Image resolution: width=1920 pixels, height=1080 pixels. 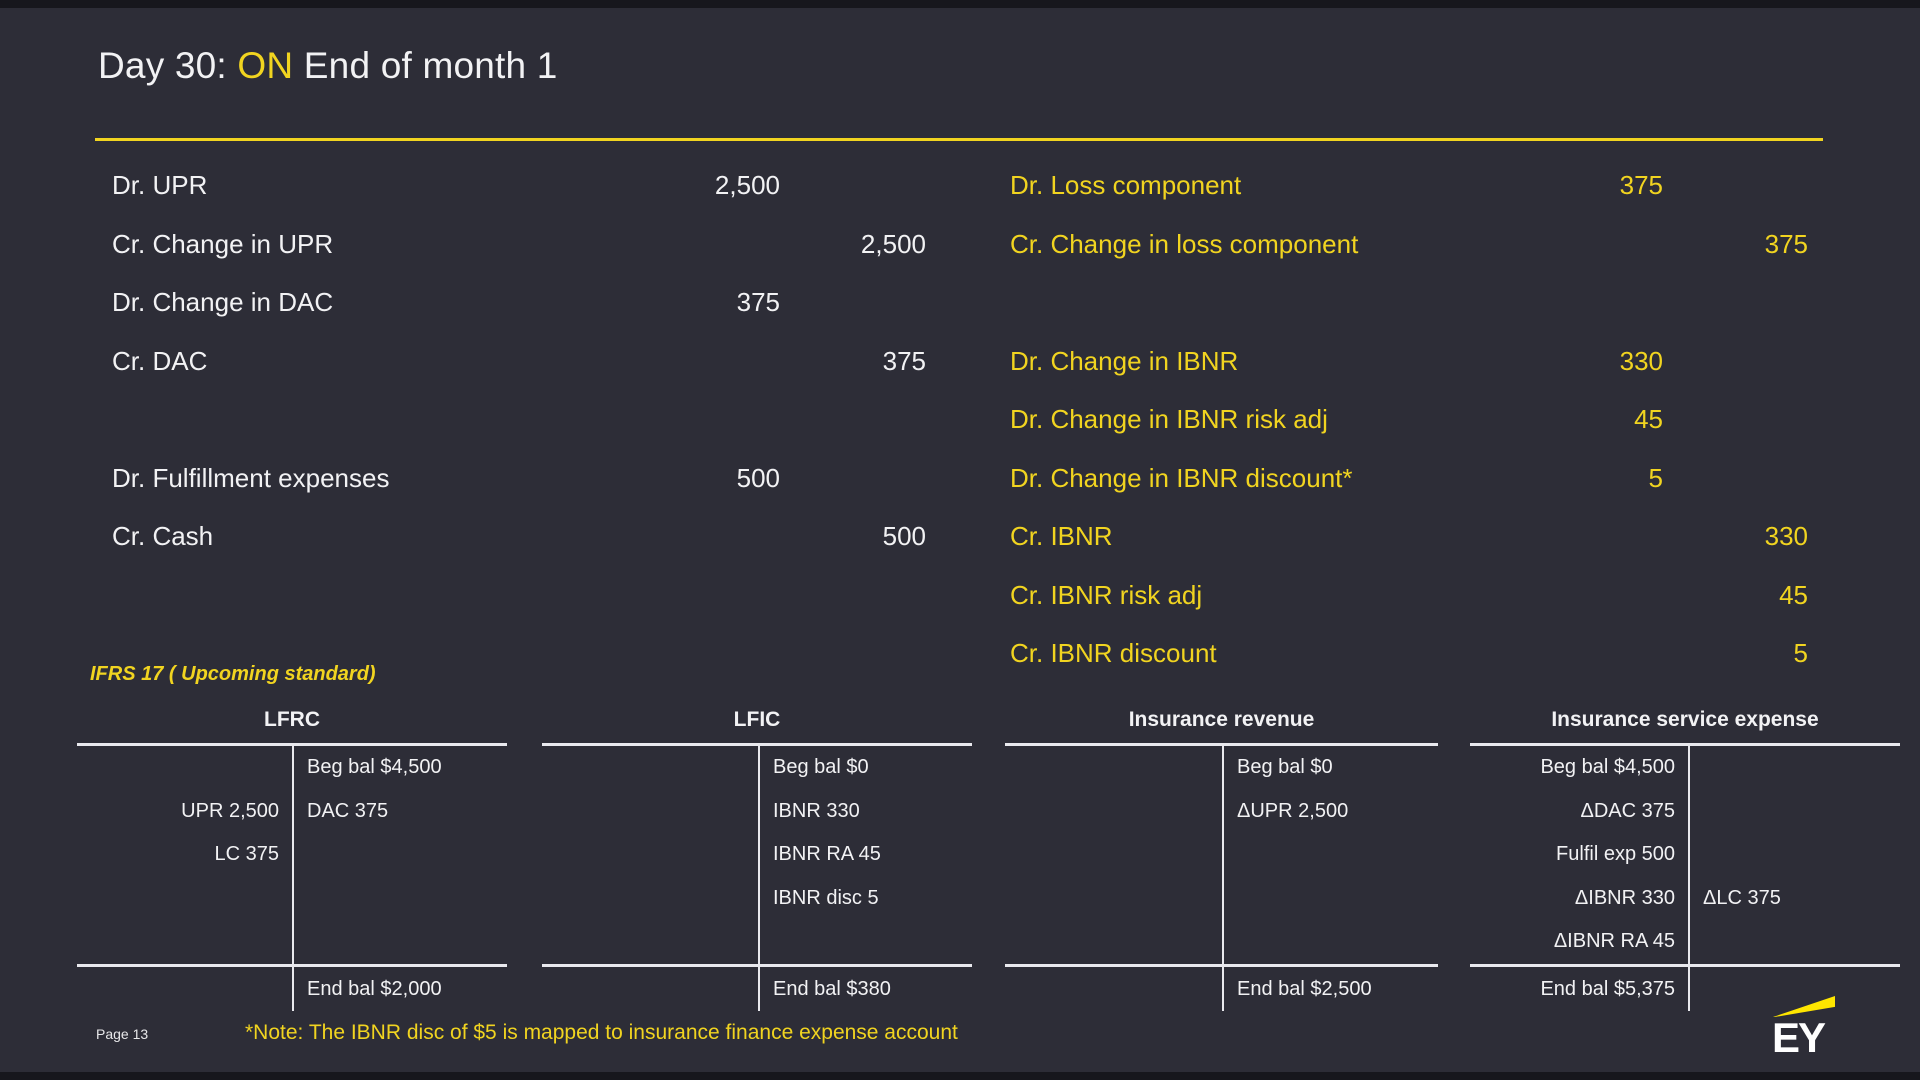 What do you see at coordinates (265, 65) in the screenshot?
I see `title-highlight: ON` at bounding box center [265, 65].